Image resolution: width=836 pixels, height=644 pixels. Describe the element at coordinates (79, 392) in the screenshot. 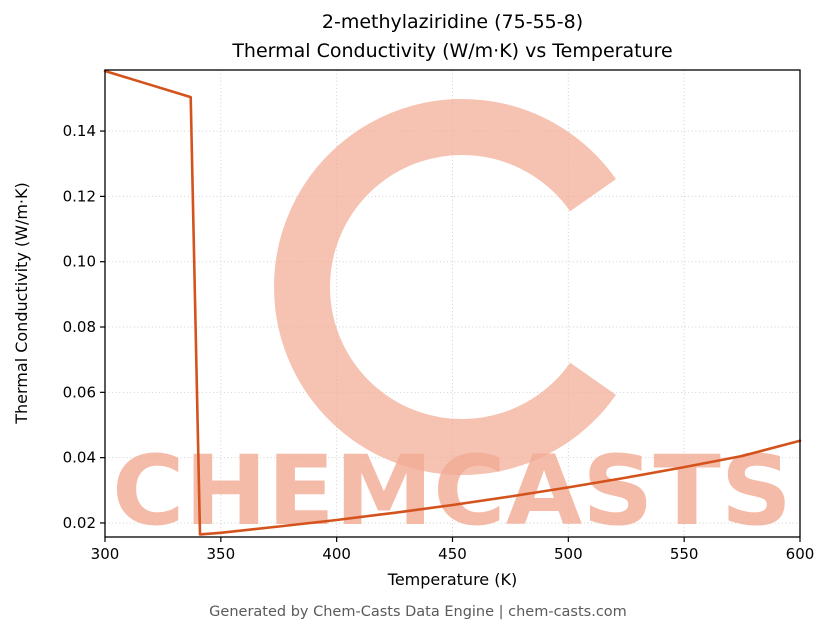

I see `y-tick-label: 0.06` at that location.